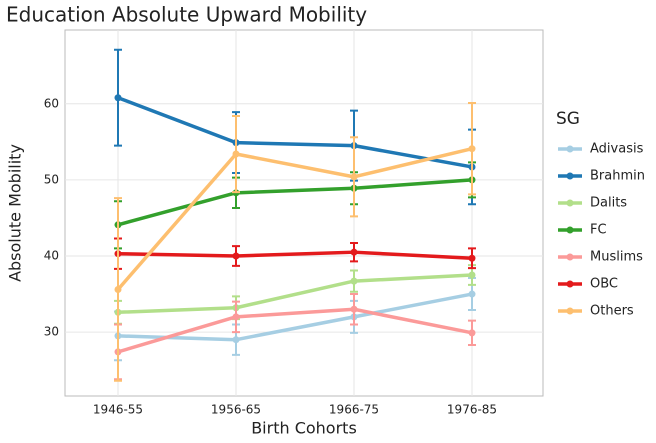 The height and width of the screenshot is (443, 656). What do you see at coordinates (608, 203) in the screenshot?
I see `legend-label: Dalits` at bounding box center [608, 203].